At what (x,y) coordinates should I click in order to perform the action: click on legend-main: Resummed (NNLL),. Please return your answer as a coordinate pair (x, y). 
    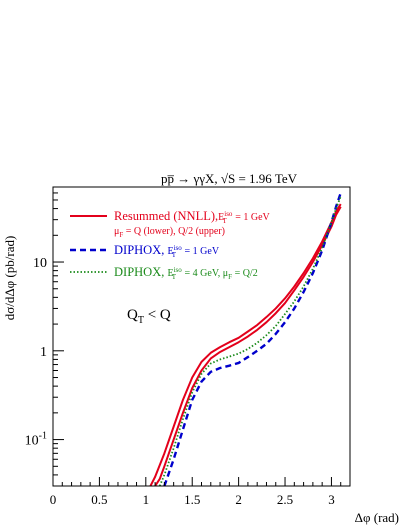
    Looking at the image, I should click on (166, 216).